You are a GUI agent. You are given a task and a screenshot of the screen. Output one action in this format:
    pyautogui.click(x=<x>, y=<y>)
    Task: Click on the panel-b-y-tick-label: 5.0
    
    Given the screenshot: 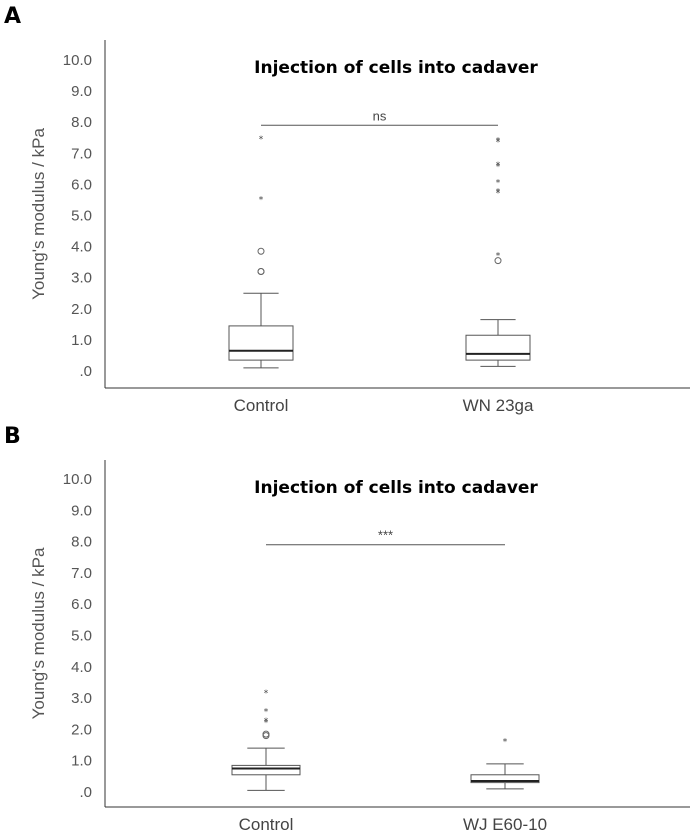 What is the action you would take?
    pyautogui.click(x=81, y=636)
    